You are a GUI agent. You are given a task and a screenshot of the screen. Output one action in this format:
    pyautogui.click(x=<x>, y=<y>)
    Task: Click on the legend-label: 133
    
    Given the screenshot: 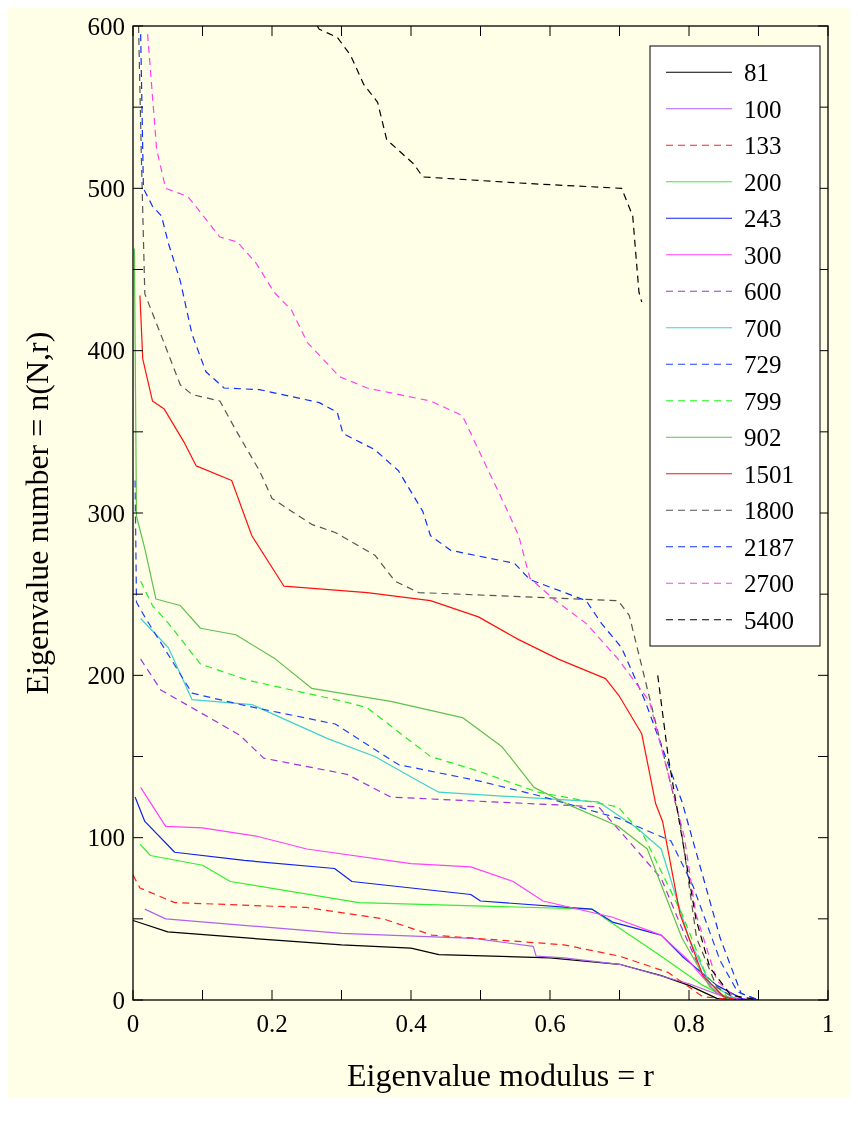 What is the action you would take?
    pyautogui.click(x=763, y=145)
    